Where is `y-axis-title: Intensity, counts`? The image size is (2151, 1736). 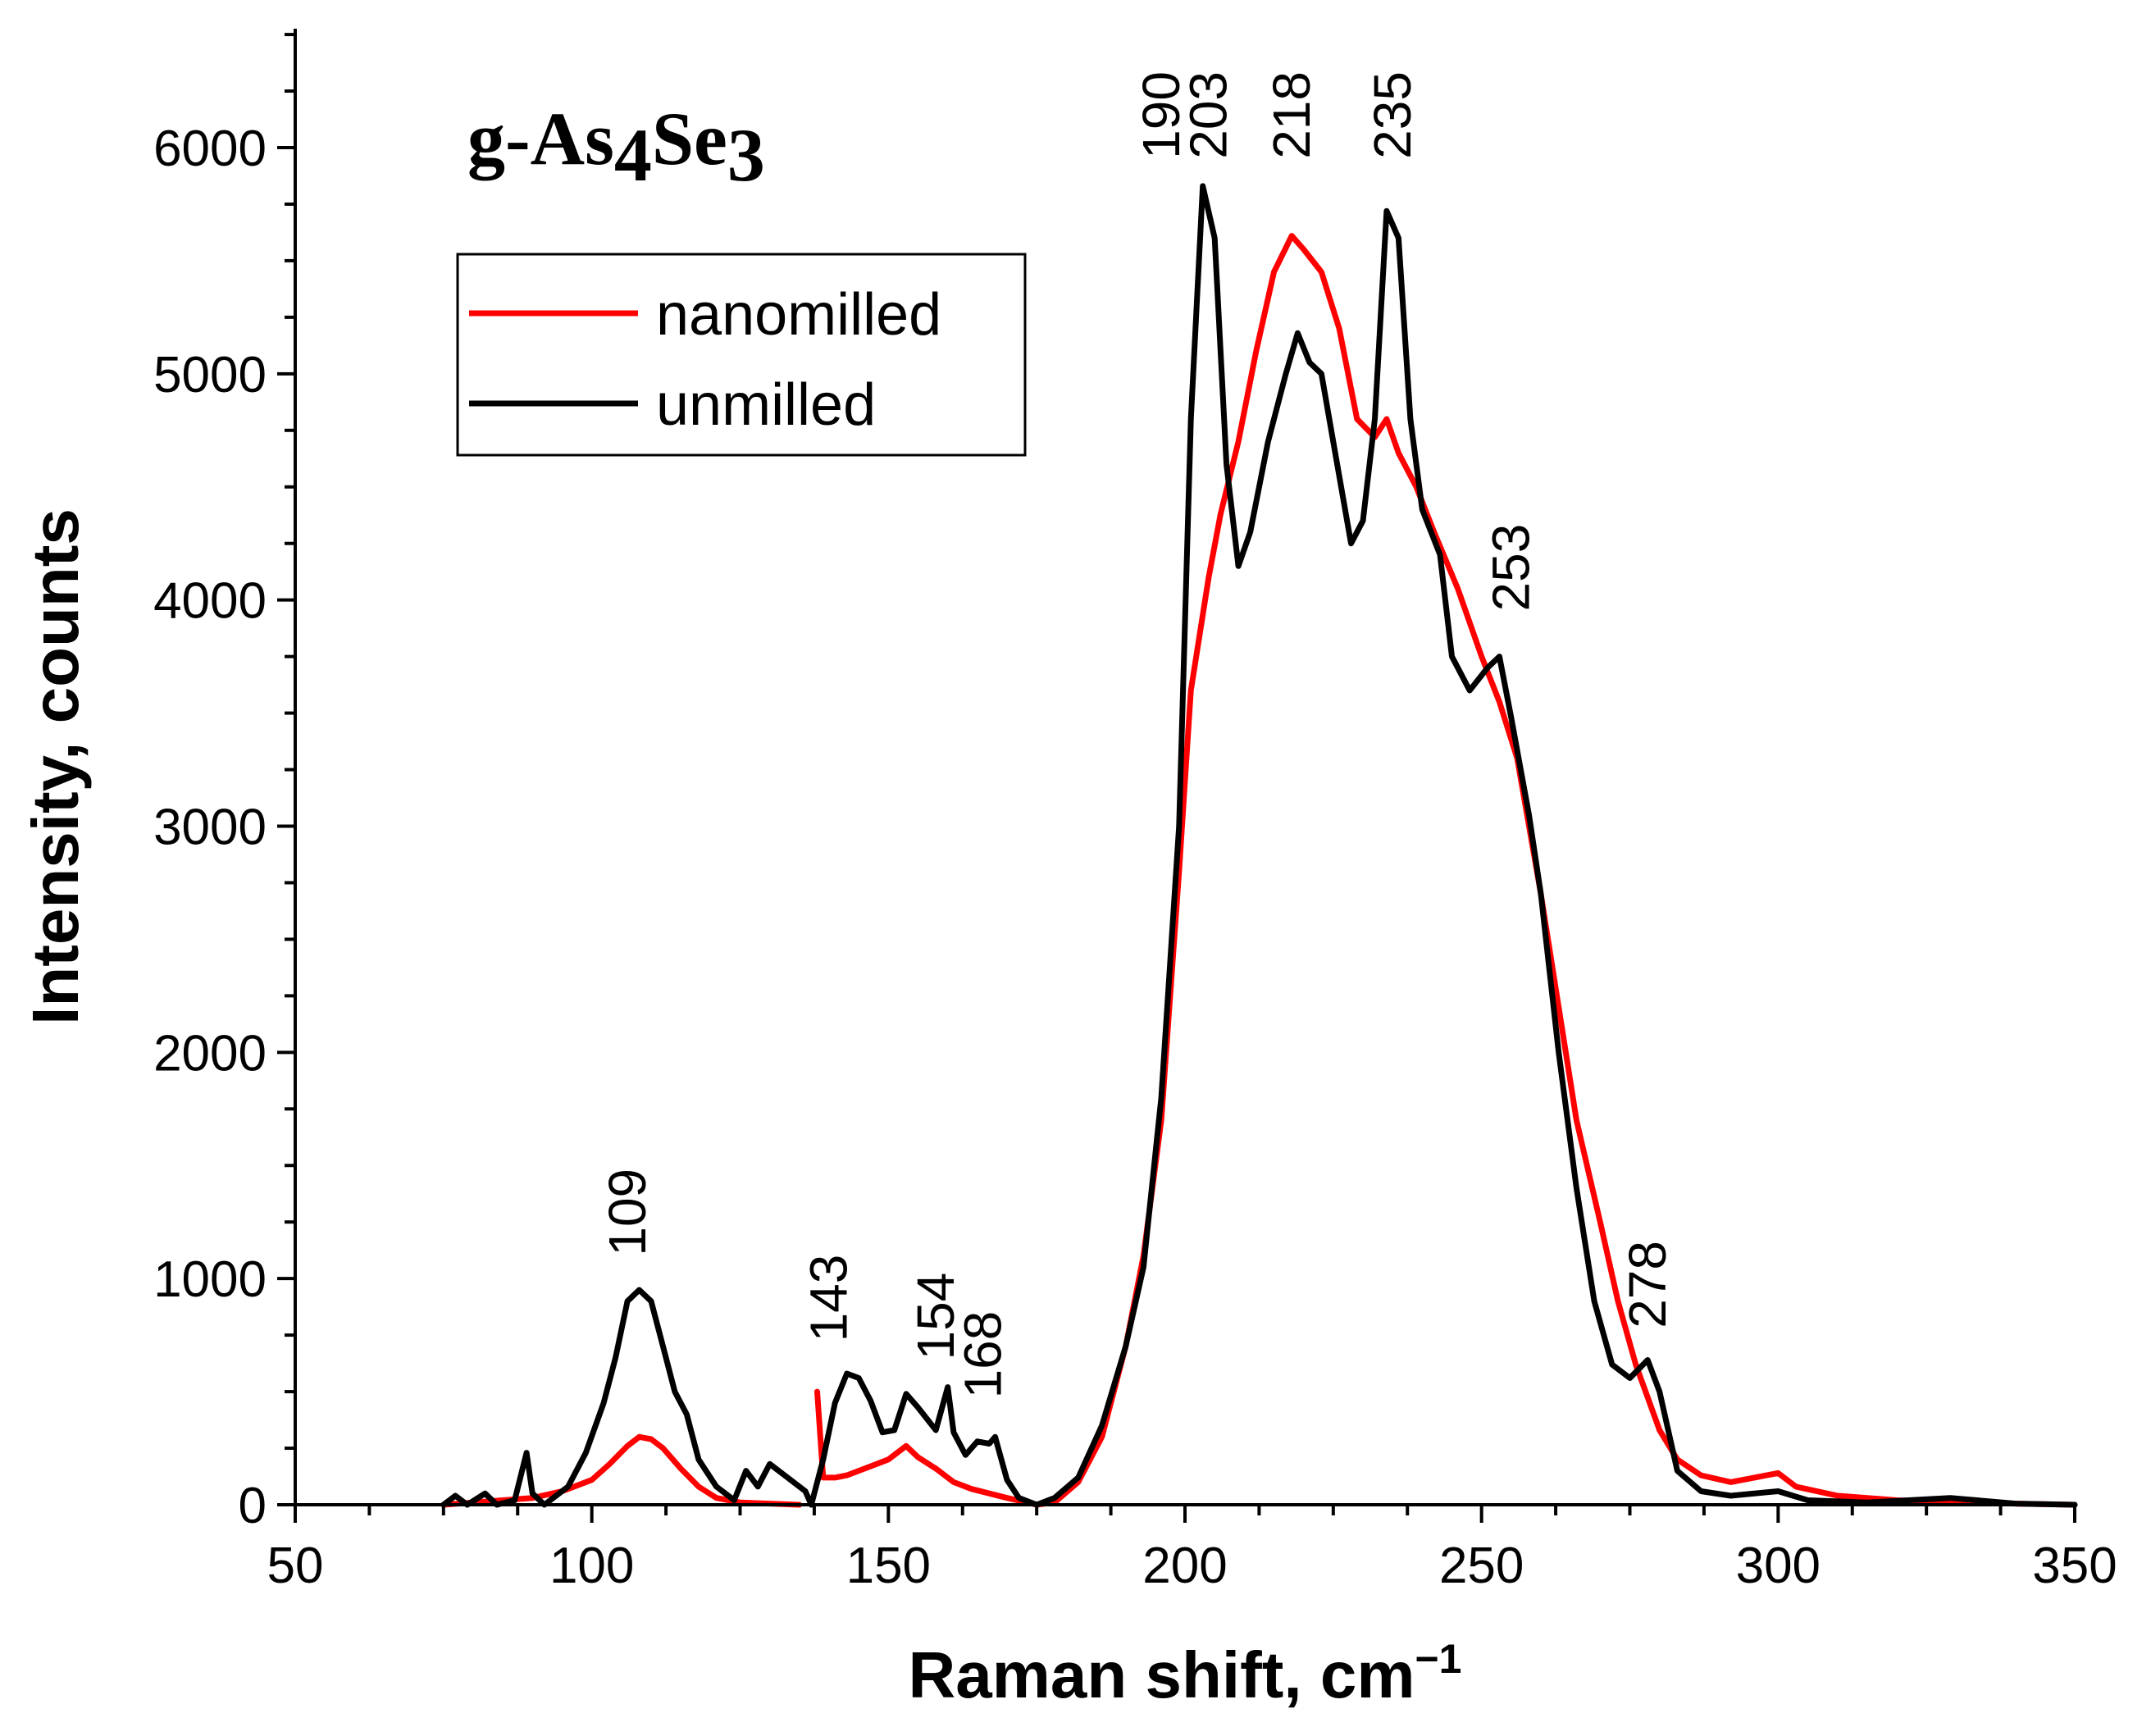
y-axis-title: Intensity, counts is located at coordinates (55, 766).